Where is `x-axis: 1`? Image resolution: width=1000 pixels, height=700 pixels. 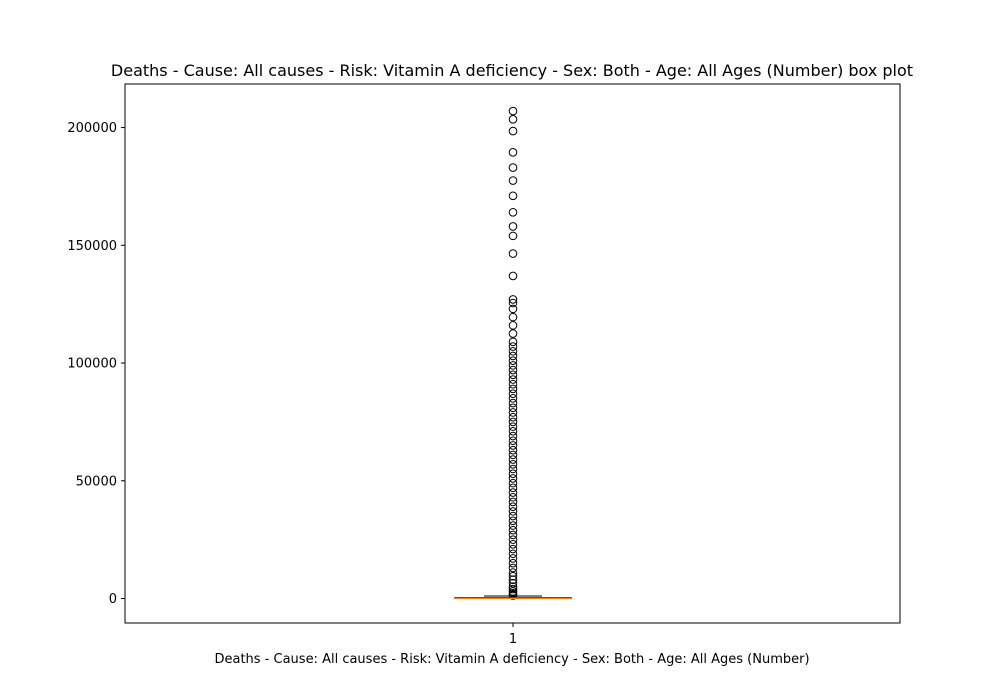 x-axis: 1 is located at coordinates (513, 635).